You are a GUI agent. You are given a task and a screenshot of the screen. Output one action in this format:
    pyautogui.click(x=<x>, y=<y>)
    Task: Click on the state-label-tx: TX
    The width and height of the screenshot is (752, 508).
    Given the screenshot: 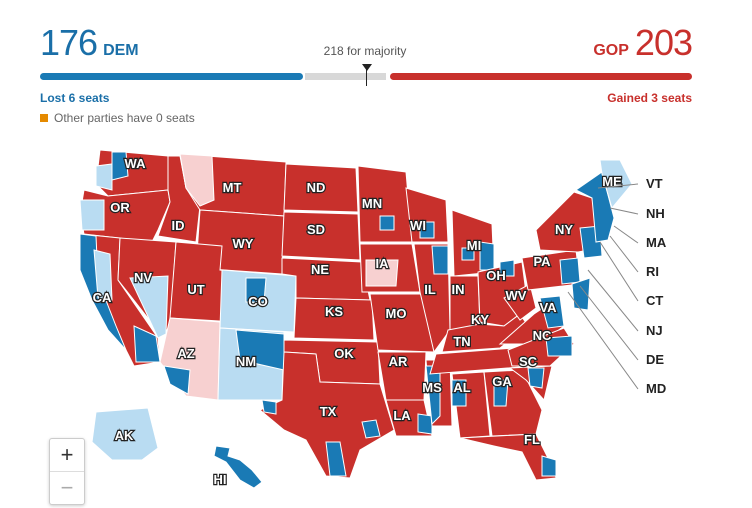 What is the action you would take?
    pyautogui.click(x=328, y=411)
    